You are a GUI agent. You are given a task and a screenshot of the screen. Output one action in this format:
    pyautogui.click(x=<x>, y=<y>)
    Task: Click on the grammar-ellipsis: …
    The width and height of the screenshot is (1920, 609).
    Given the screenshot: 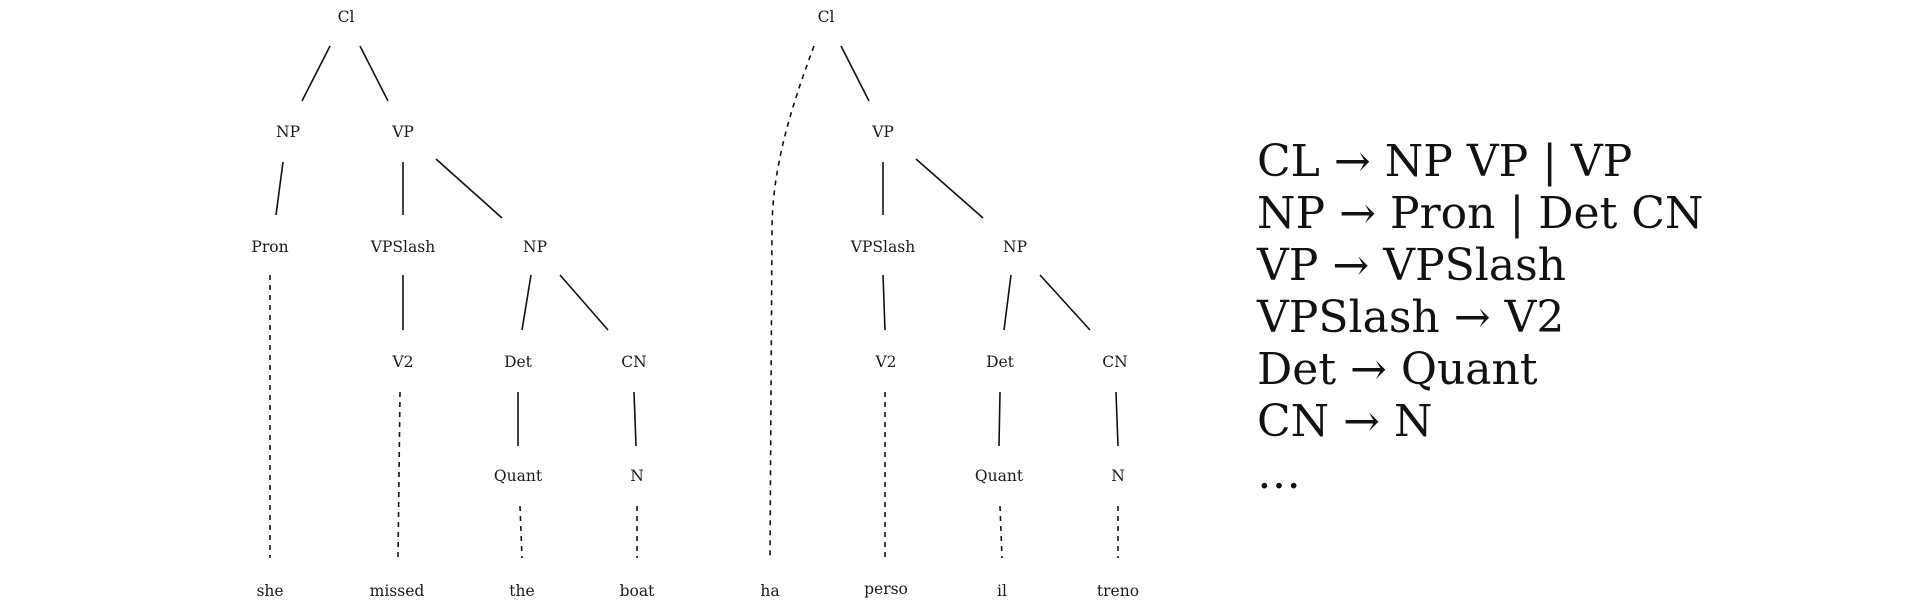 What is the action you would take?
    pyautogui.click(x=1279, y=473)
    